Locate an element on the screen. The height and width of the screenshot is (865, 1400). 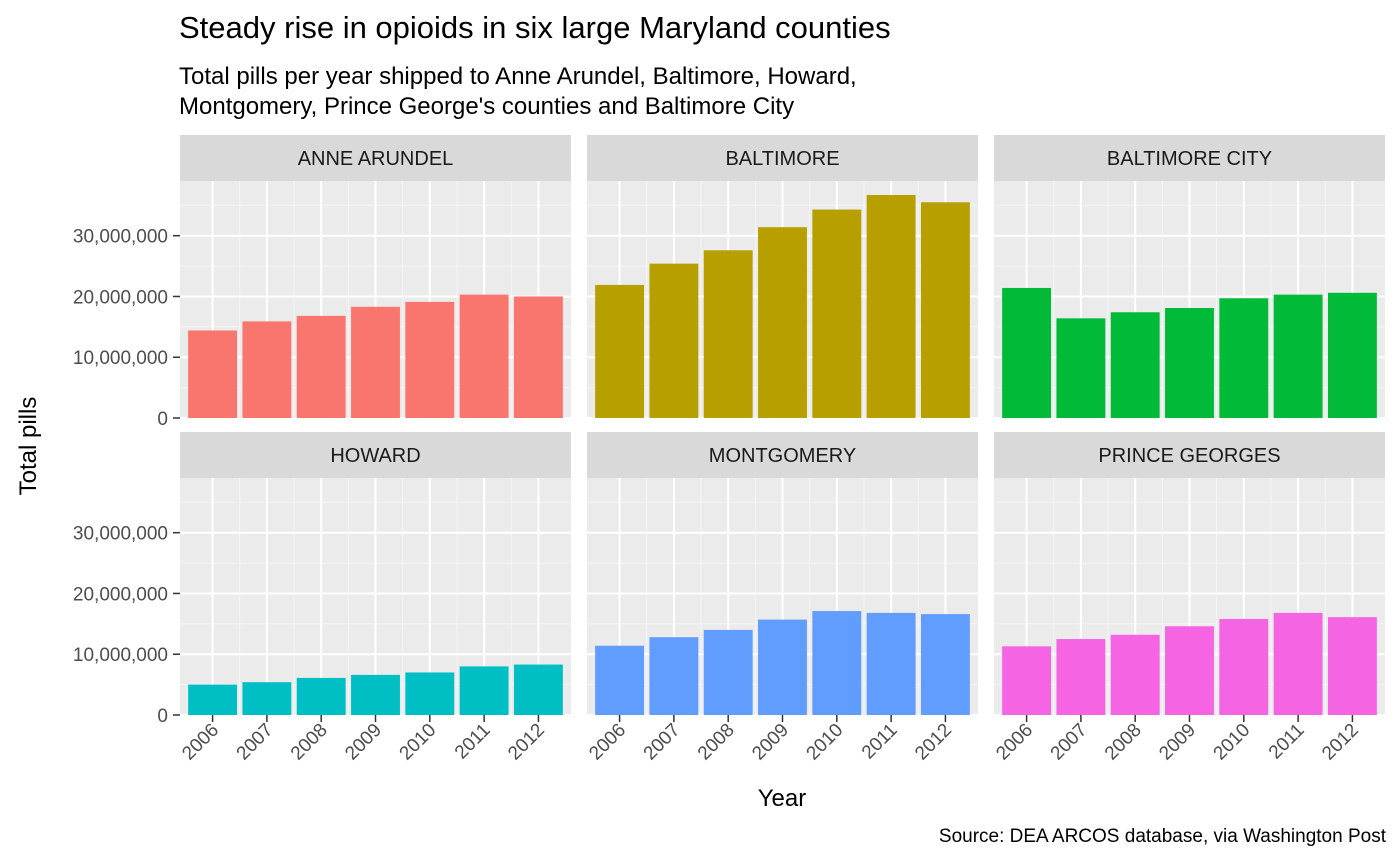
bar-baltimore-city-2012 is located at coordinates (1352, 355).